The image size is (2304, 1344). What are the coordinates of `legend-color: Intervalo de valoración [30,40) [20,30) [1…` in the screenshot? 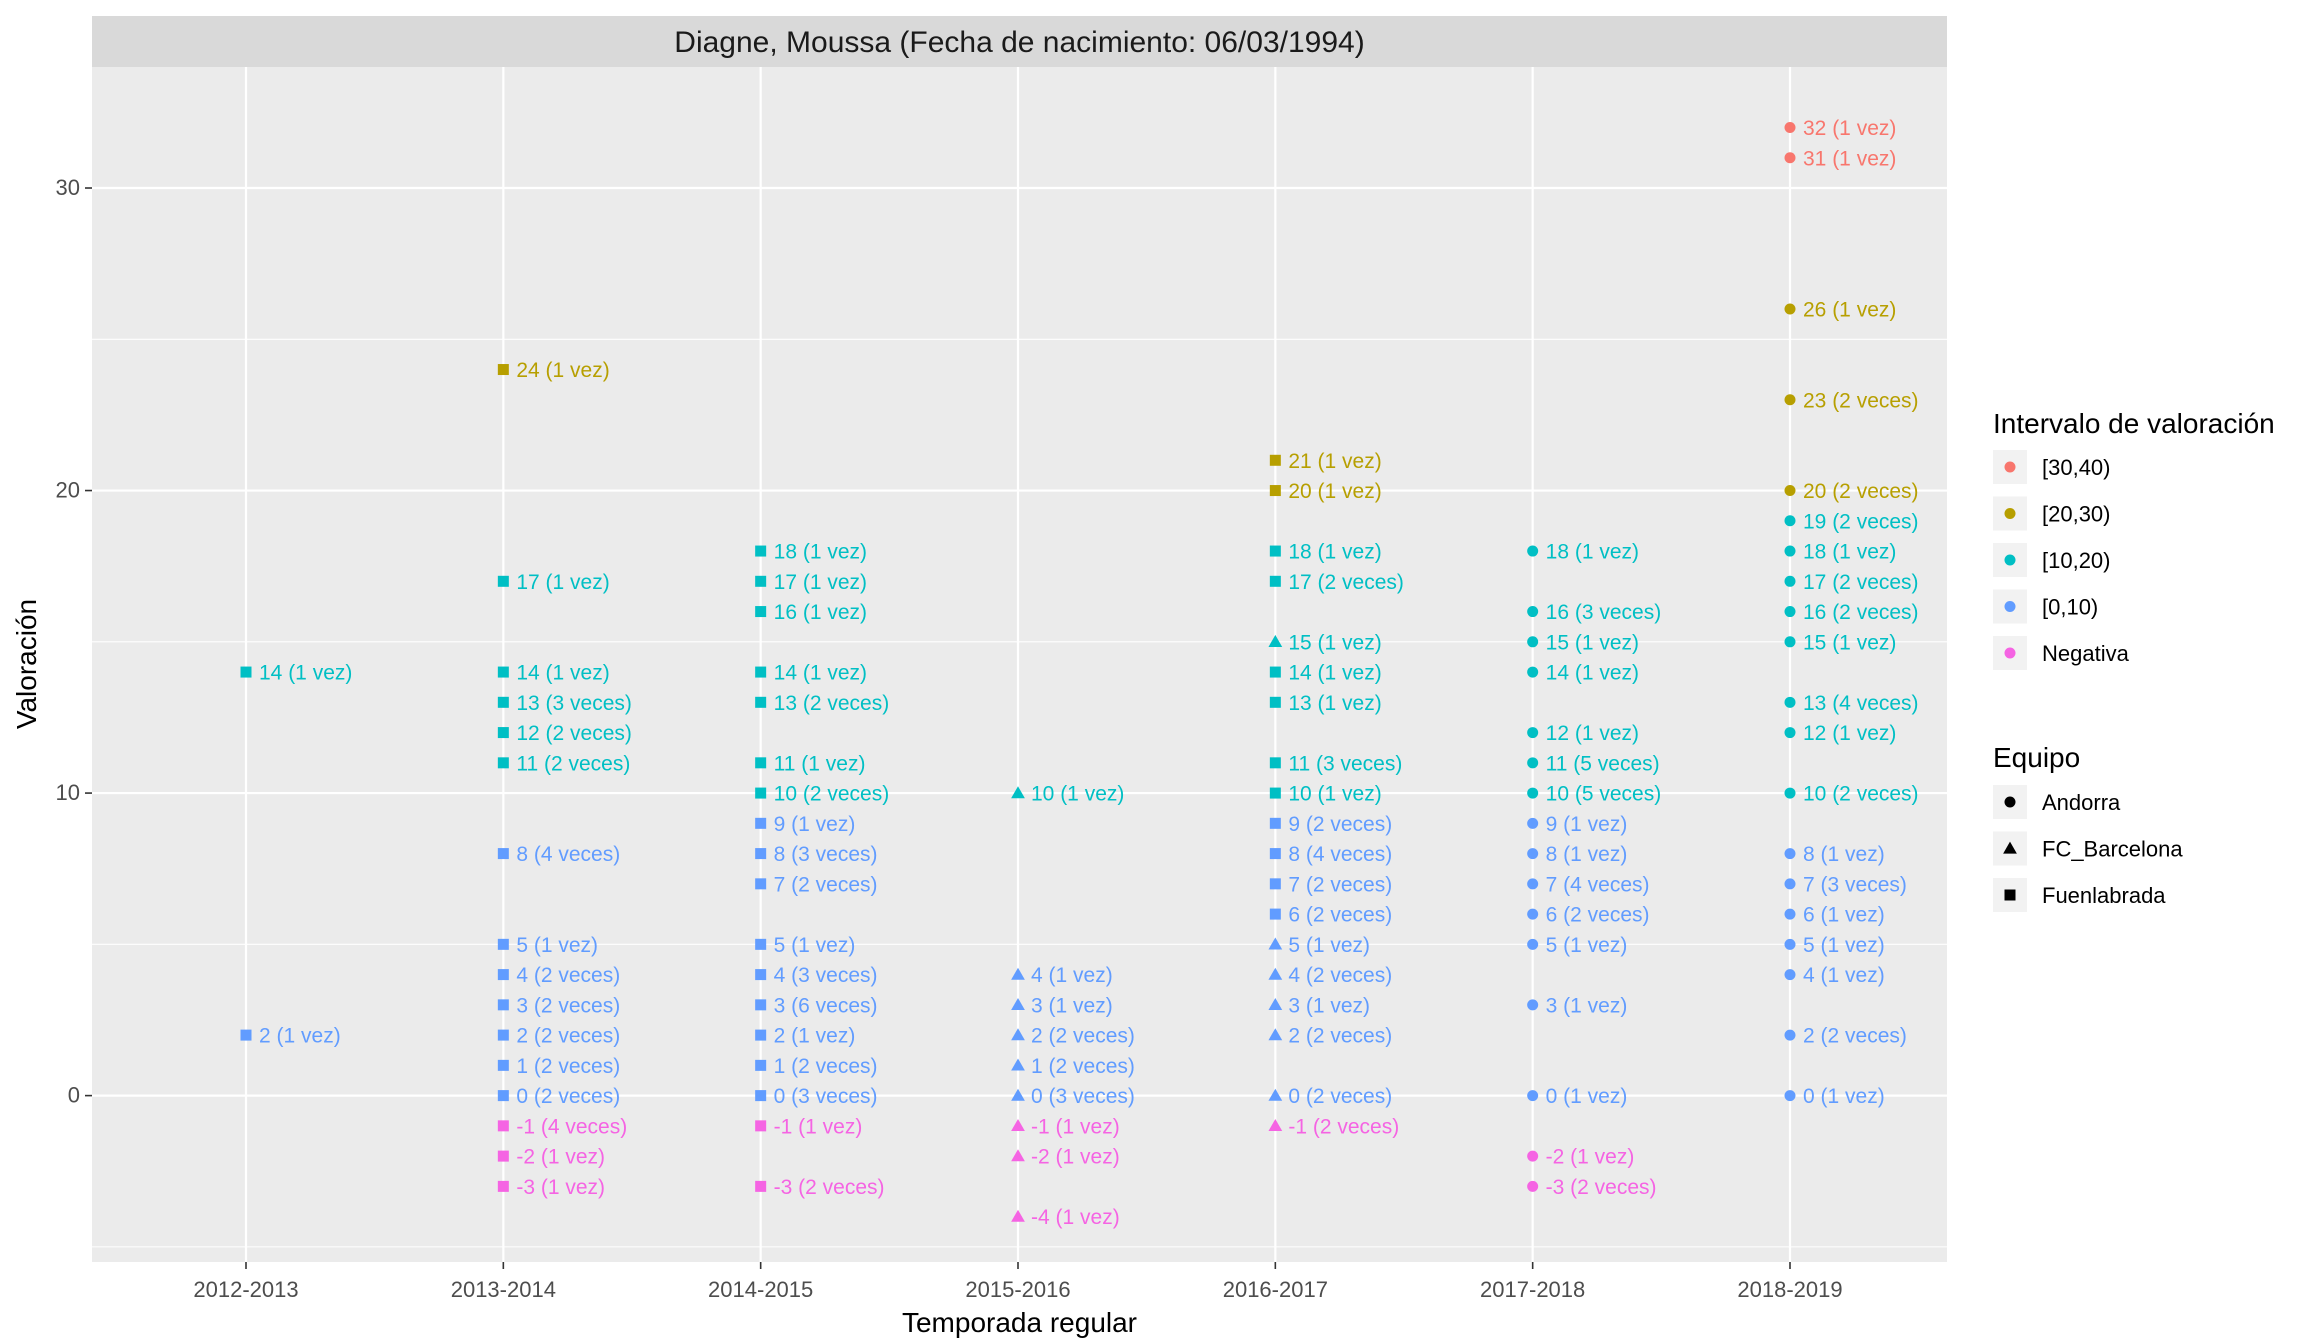 It's located at (2134, 539).